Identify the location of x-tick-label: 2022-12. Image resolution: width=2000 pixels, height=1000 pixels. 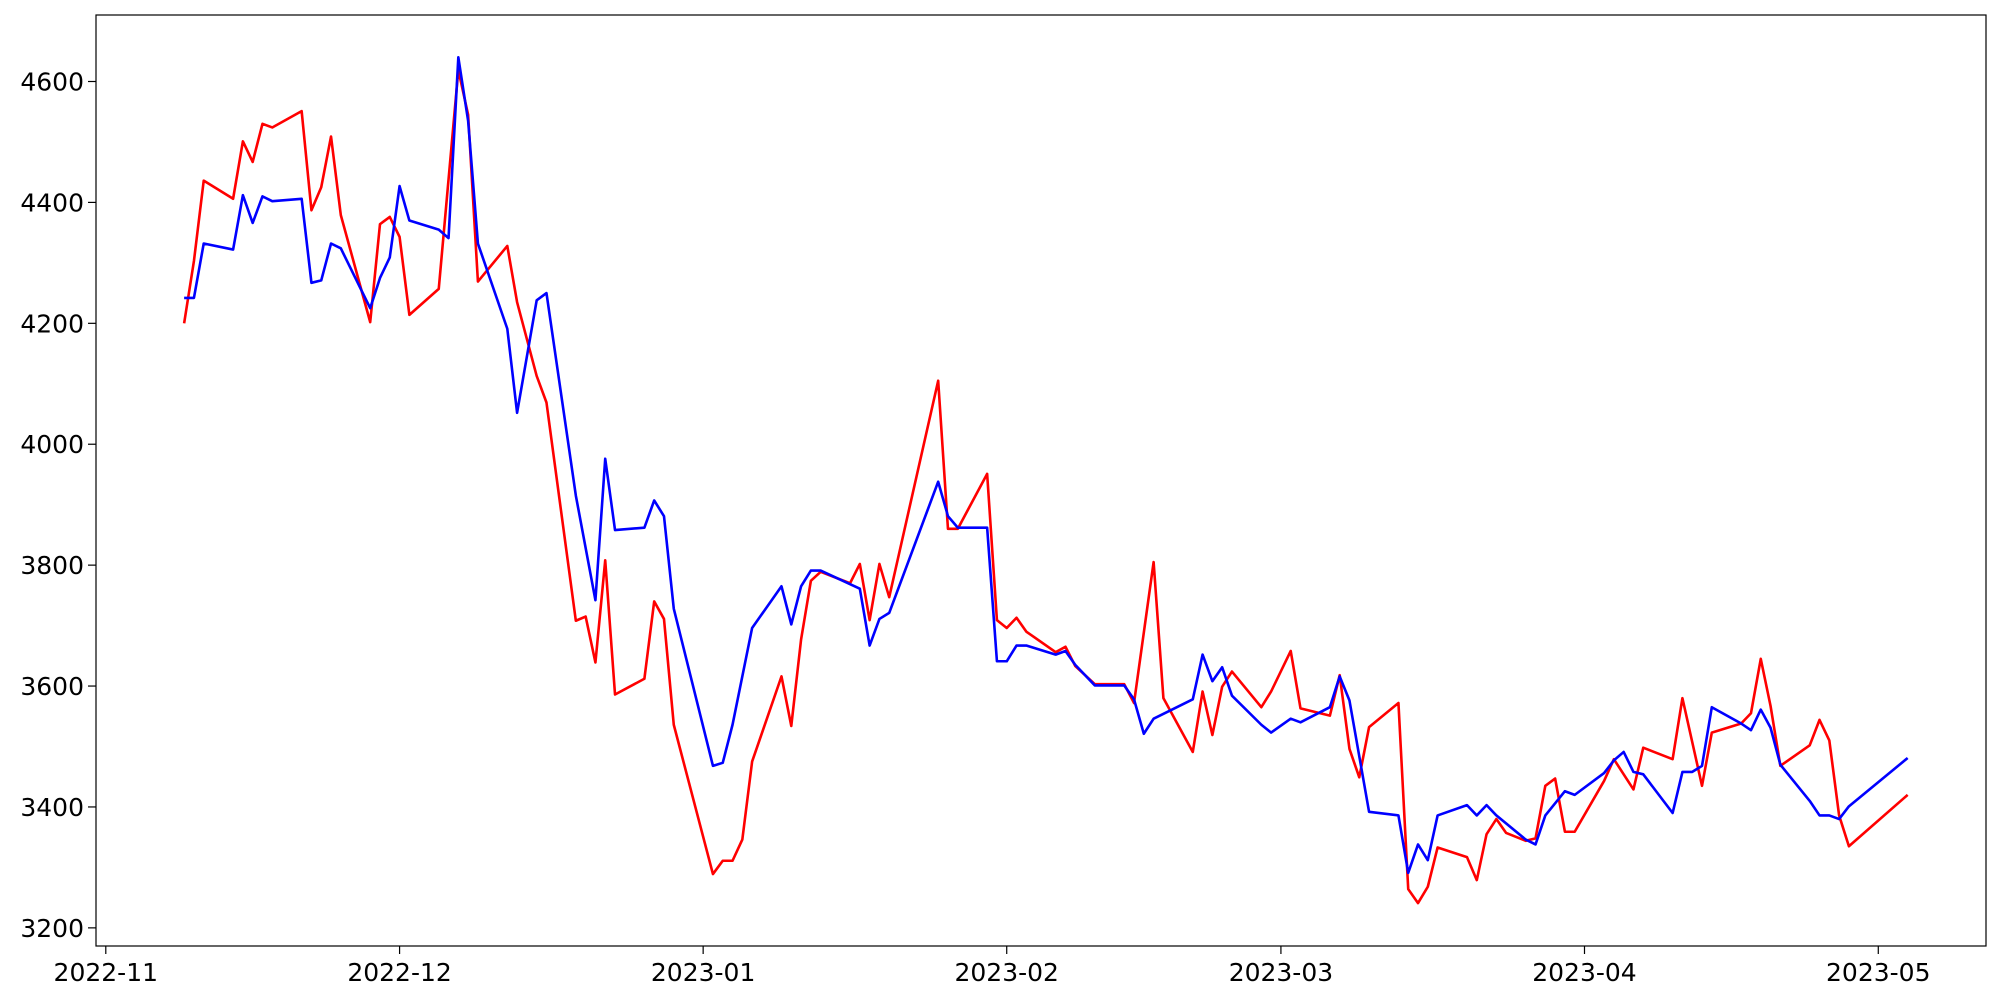
(399, 972).